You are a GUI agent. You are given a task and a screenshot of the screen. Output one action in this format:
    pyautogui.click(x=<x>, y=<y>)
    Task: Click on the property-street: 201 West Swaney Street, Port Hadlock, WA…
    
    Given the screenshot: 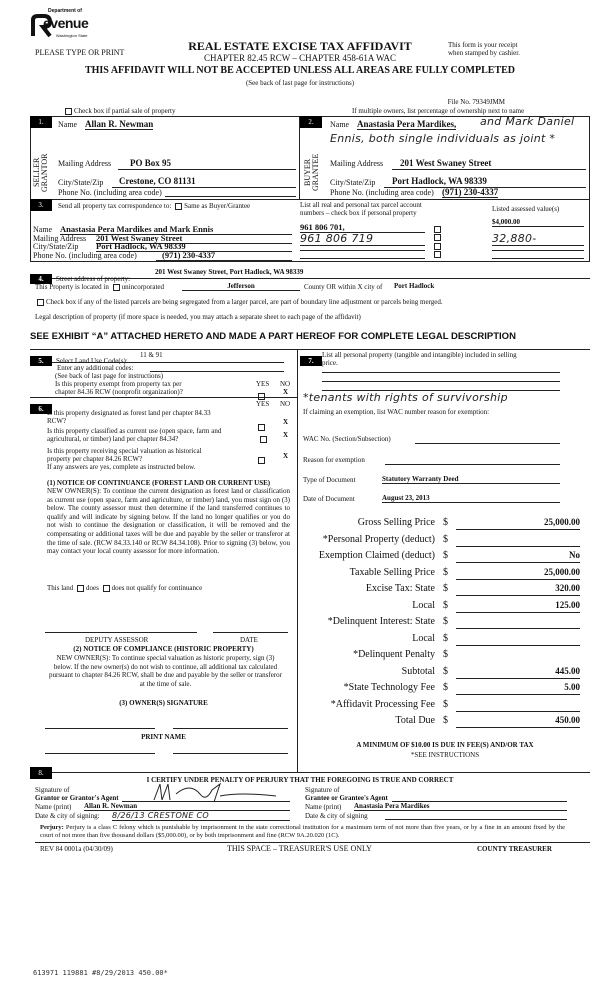 What is the action you would take?
    pyautogui.click(x=229, y=272)
    